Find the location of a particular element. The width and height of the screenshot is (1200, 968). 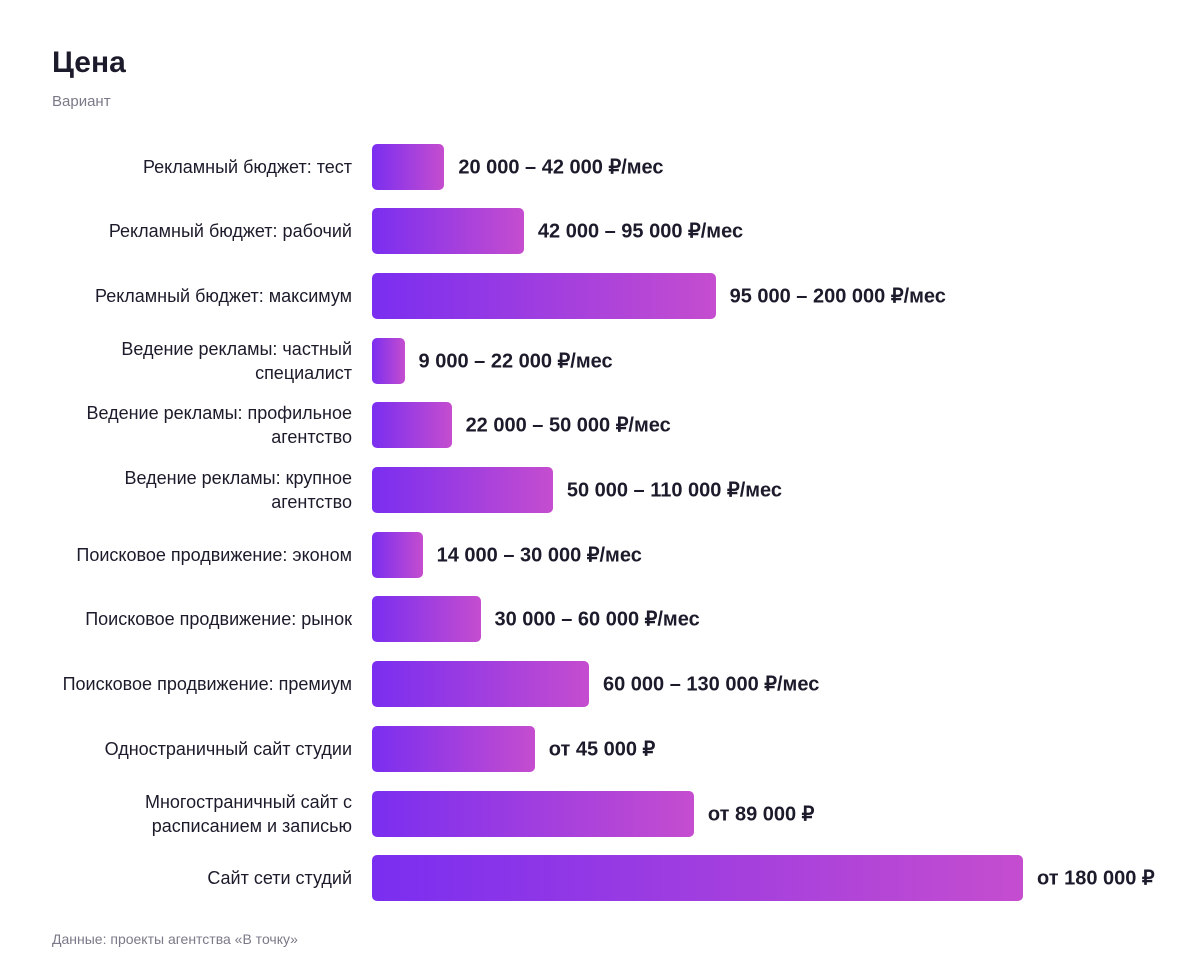

category-label: Сайт сети студий is located at coordinates (279, 878).